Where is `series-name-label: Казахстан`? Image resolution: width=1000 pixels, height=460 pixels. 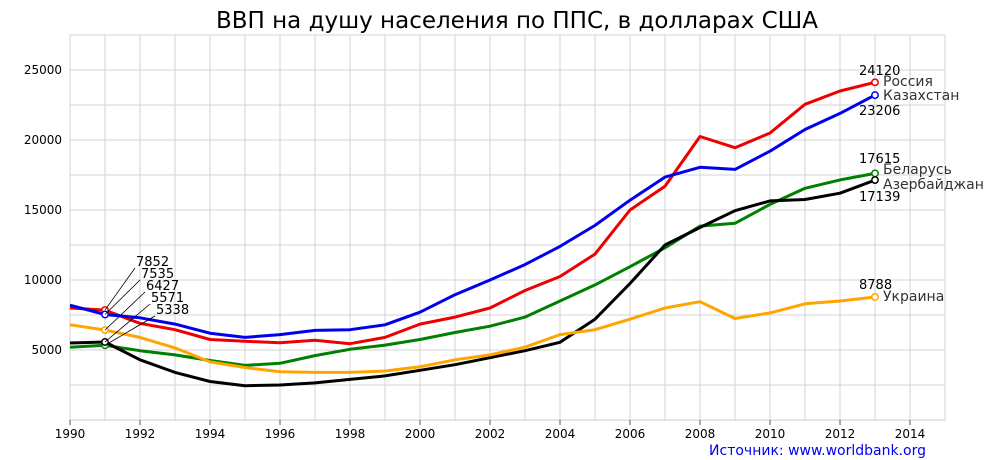
series-name-label: Казахстан is located at coordinates (921, 96).